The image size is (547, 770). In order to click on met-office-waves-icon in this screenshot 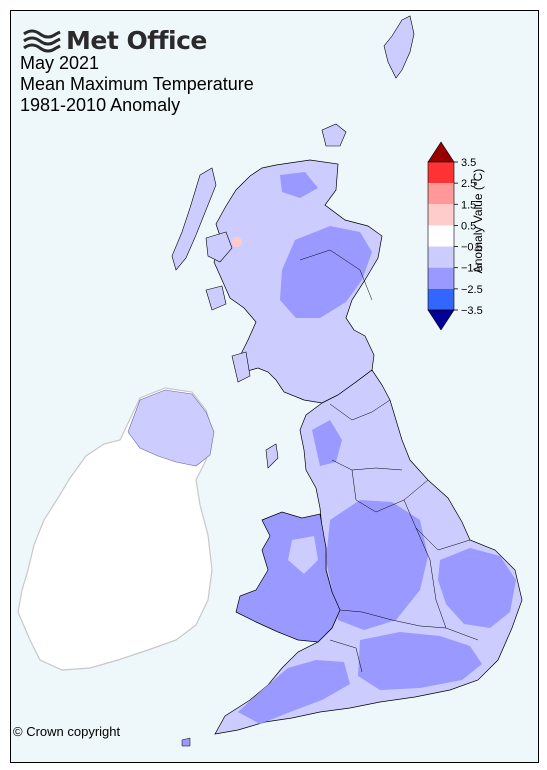, I will do `click(42, 40)`.